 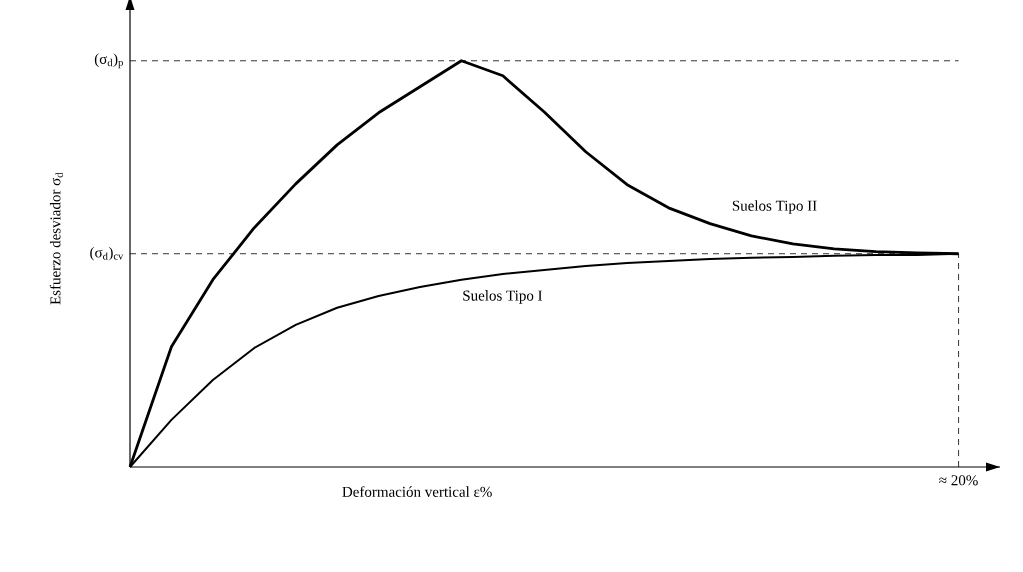 I want to click on series-label: Suelos Tipo II, so click(x=774, y=207).